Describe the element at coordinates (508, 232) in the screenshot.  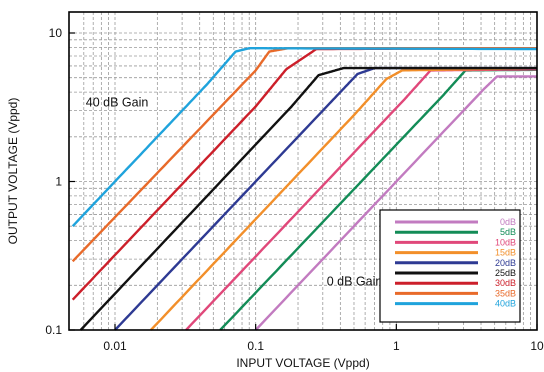
I see `legend-label: 5dB` at that location.